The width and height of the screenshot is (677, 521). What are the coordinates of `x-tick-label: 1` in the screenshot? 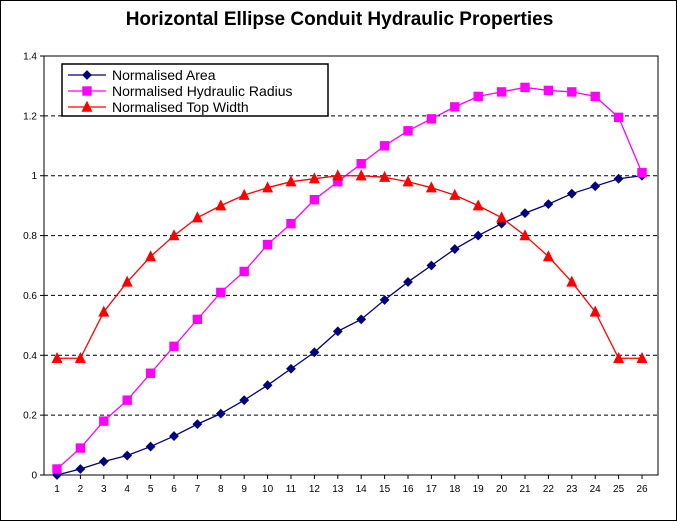 It's located at (57, 489).